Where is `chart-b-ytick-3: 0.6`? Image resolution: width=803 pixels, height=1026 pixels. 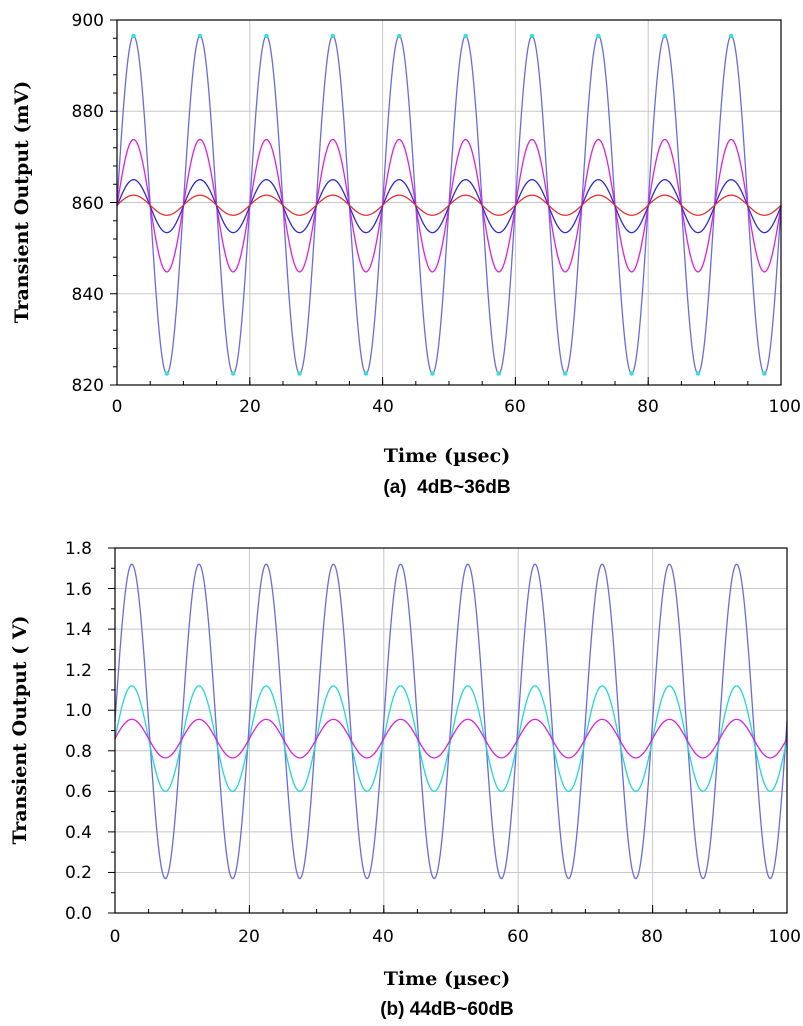
chart-b-ytick-3: 0.6 is located at coordinates (78, 792).